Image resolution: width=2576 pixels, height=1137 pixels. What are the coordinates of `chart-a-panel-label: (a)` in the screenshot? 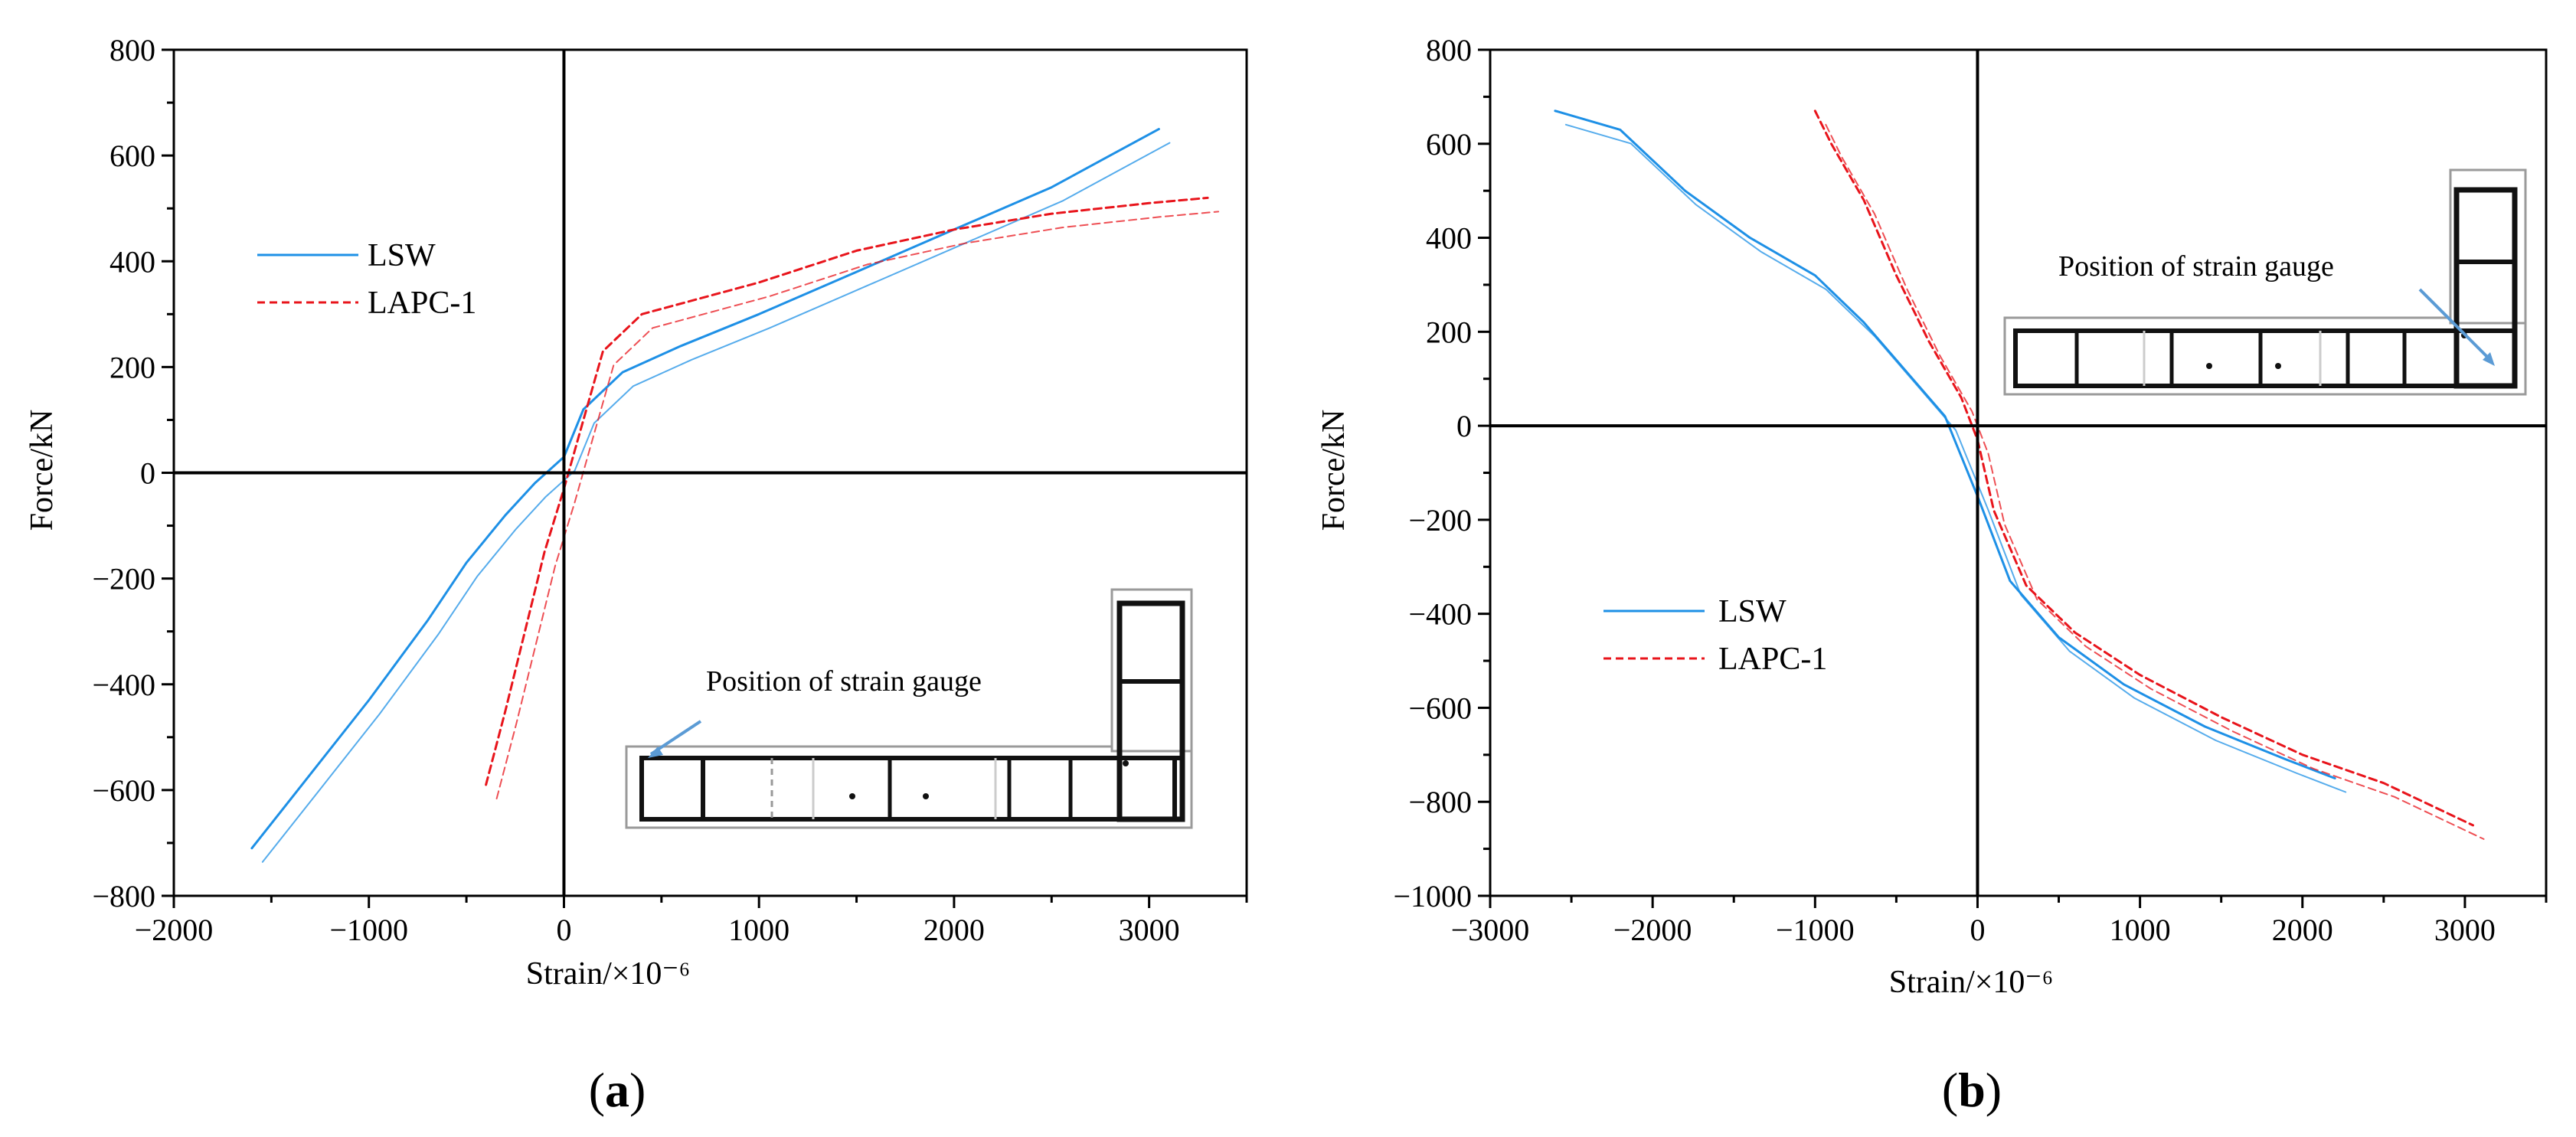 It's located at (617, 1090).